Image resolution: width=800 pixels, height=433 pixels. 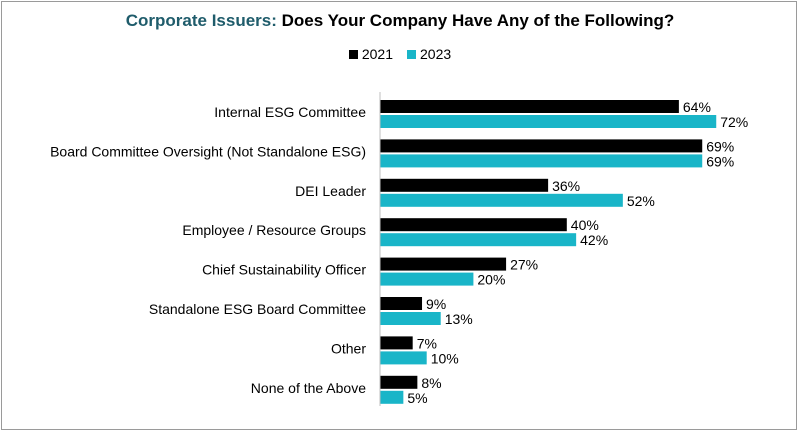 I want to click on category-label: Other, so click(x=348, y=348).